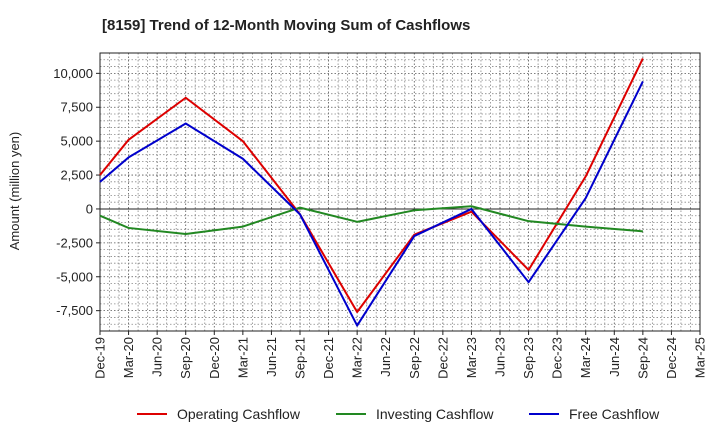 The width and height of the screenshot is (720, 440). What do you see at coordinates (328, 358) in the screenshot?
I see `x-tick-label: Dec-21` at bounding box center [328, 358].